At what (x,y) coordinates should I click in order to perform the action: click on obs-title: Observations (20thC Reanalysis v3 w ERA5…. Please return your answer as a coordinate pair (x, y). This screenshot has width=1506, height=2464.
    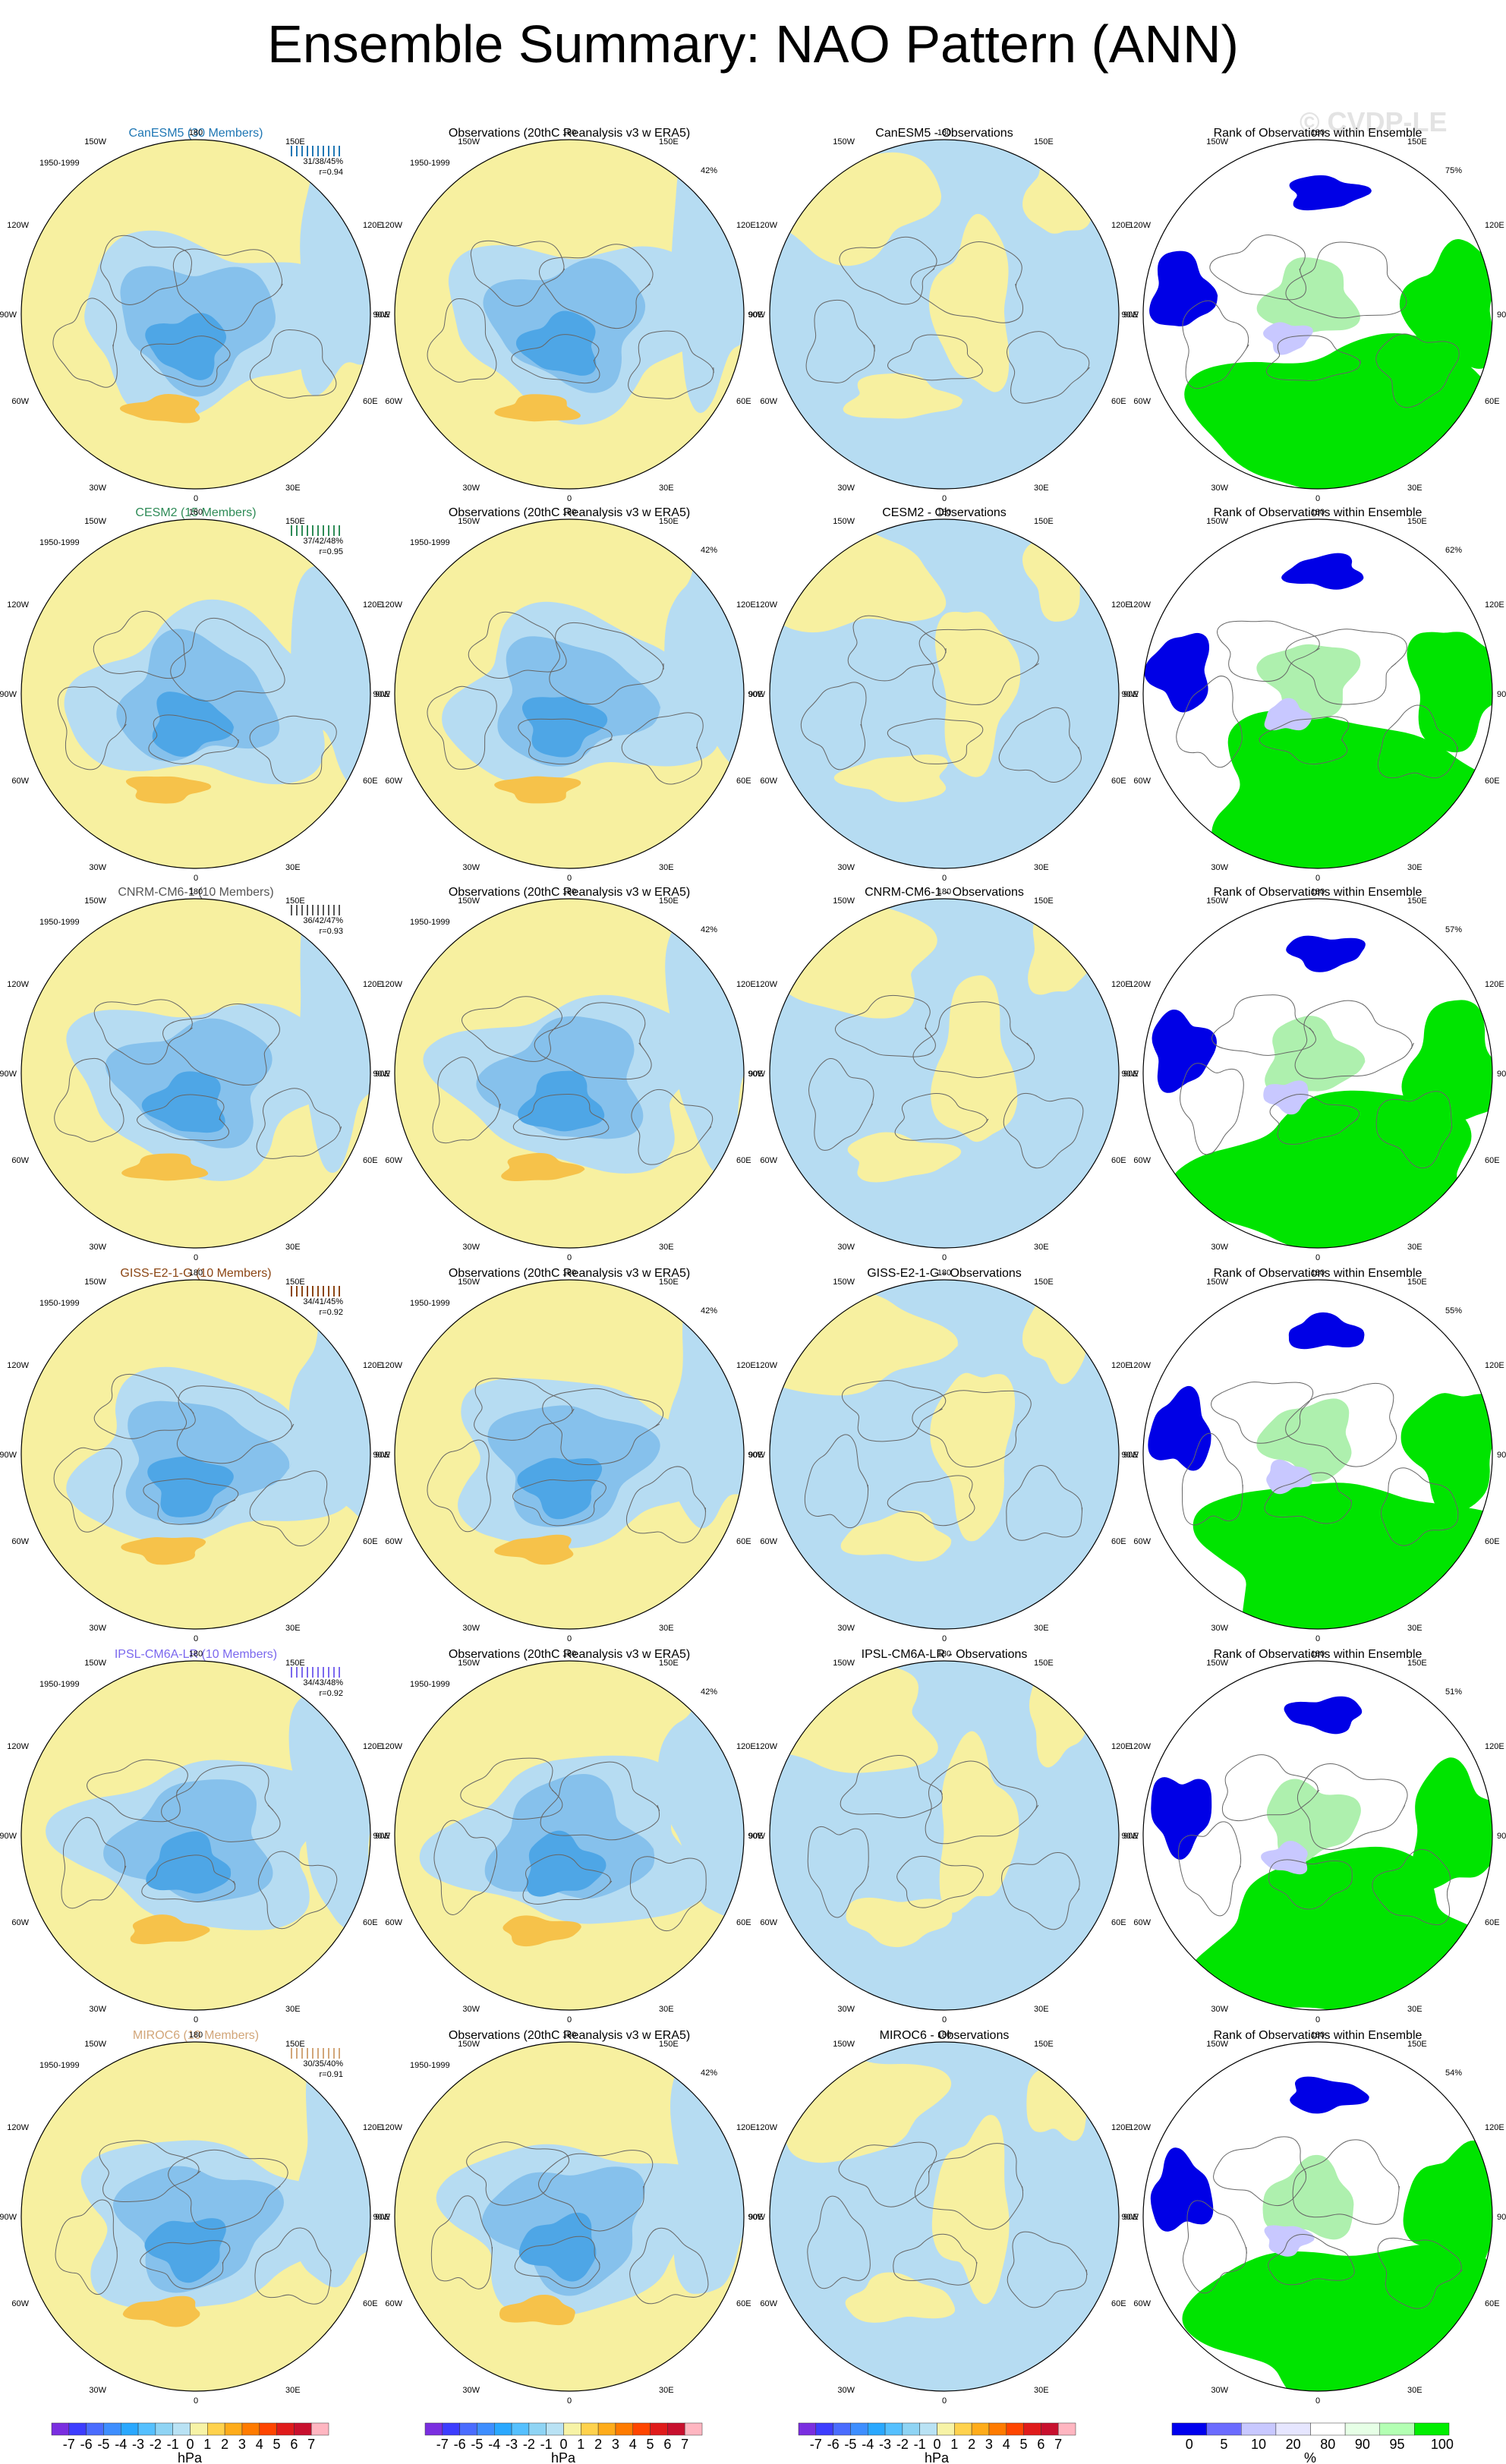
    Looking at the image, I should click on (569, 512).